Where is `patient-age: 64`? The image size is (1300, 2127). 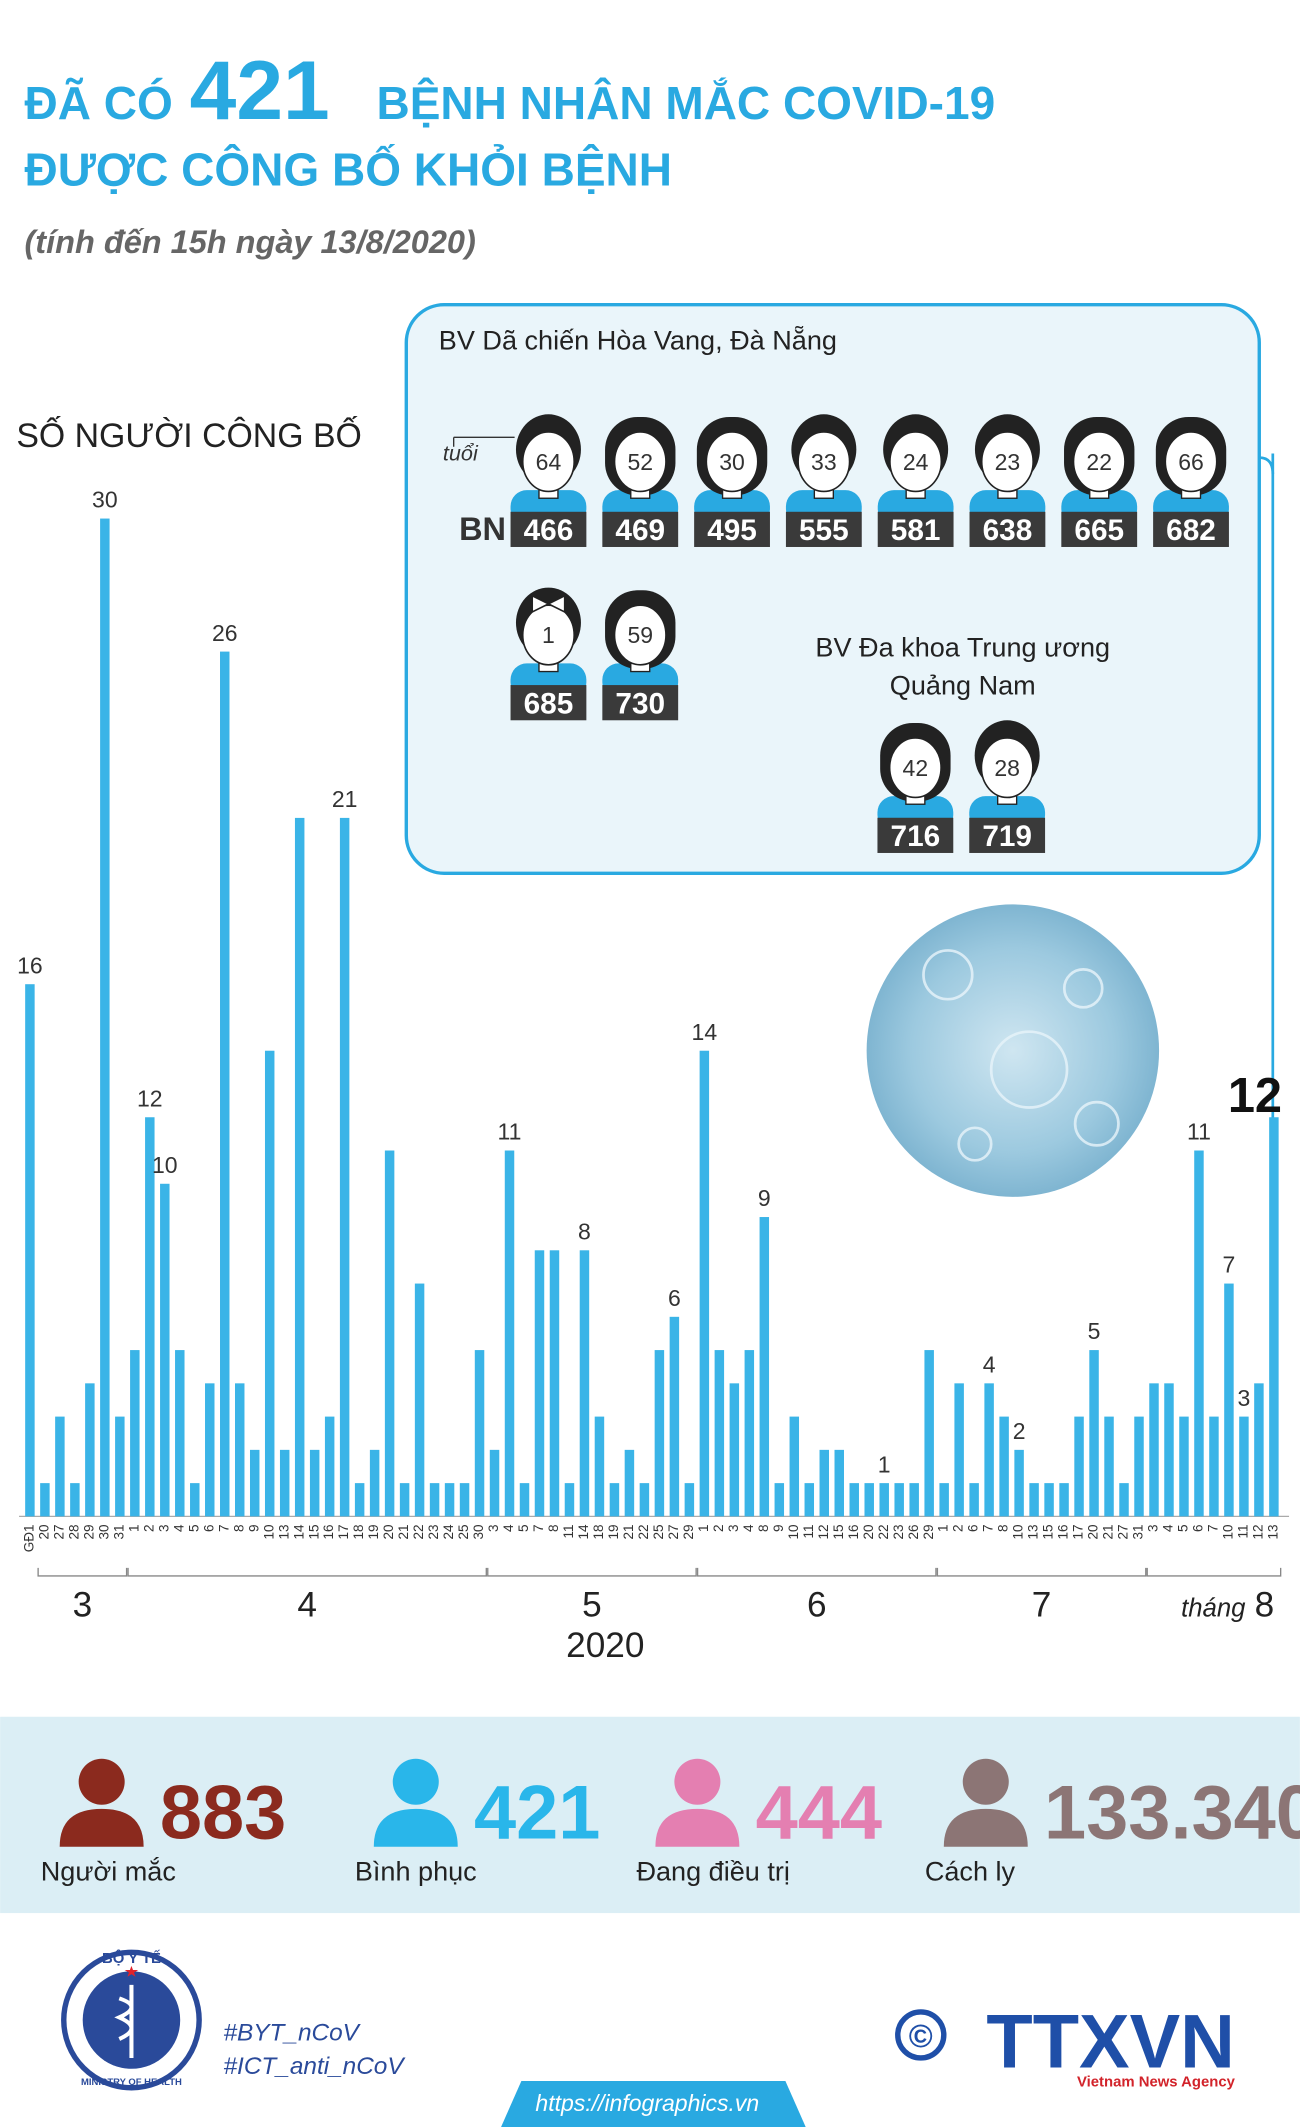 patient-age: 64 is located at coordinates (549, 462).